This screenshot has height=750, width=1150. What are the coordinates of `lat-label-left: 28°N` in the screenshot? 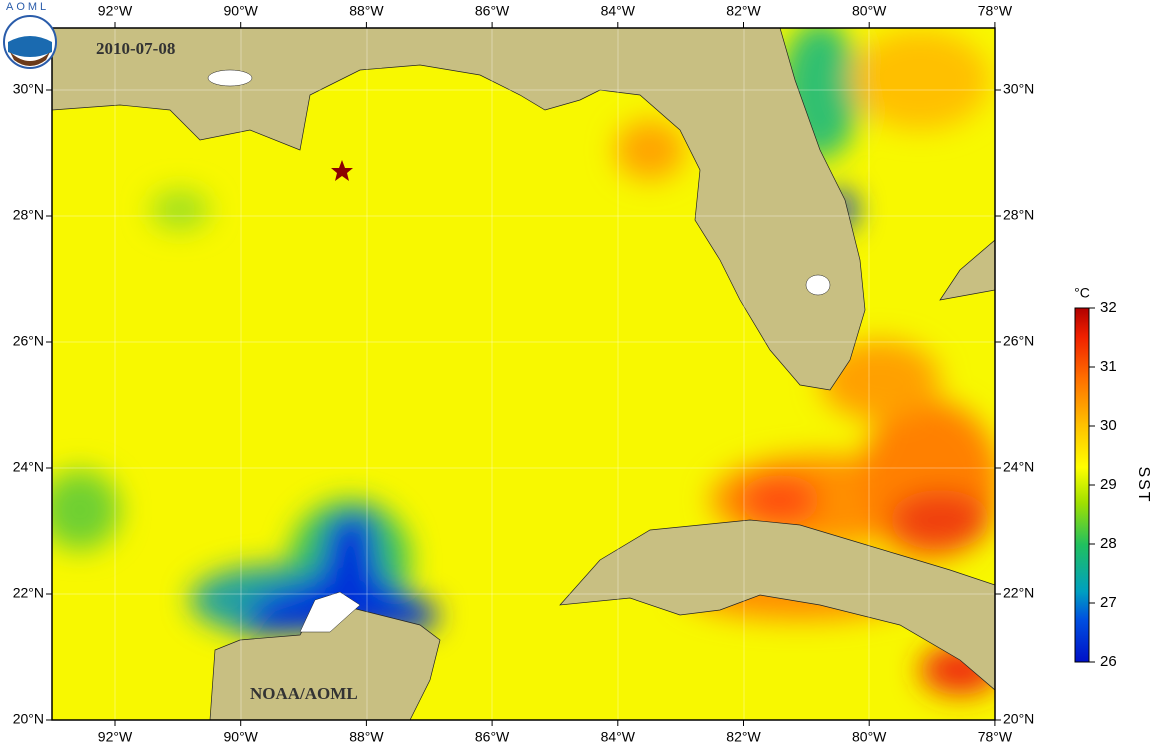 It's located at (28, 215).